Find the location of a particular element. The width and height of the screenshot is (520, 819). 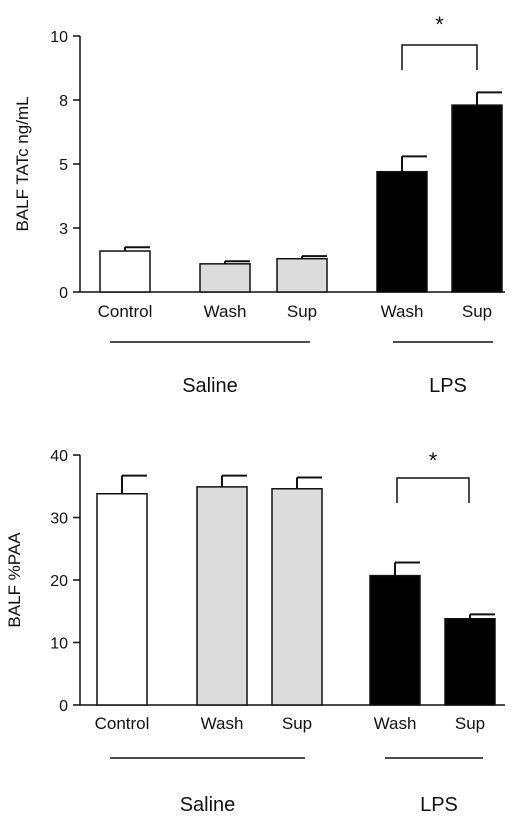

y-tick-label: 20 is located at coordinates (59, 581).